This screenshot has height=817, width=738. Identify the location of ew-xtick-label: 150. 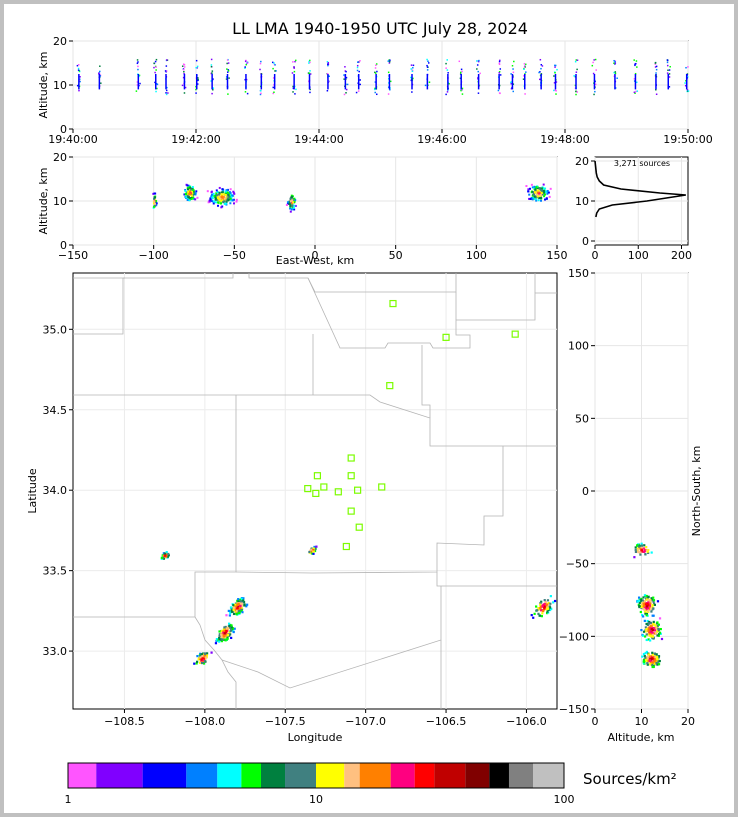
(557, 255).